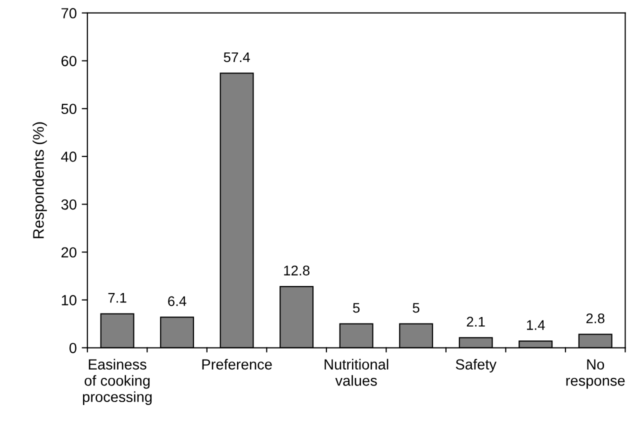  What do you see at coordinates (39, 180) in the screenshot?
I see `y-axis-title: Respondents (%)` at bounding box center [39, 180].